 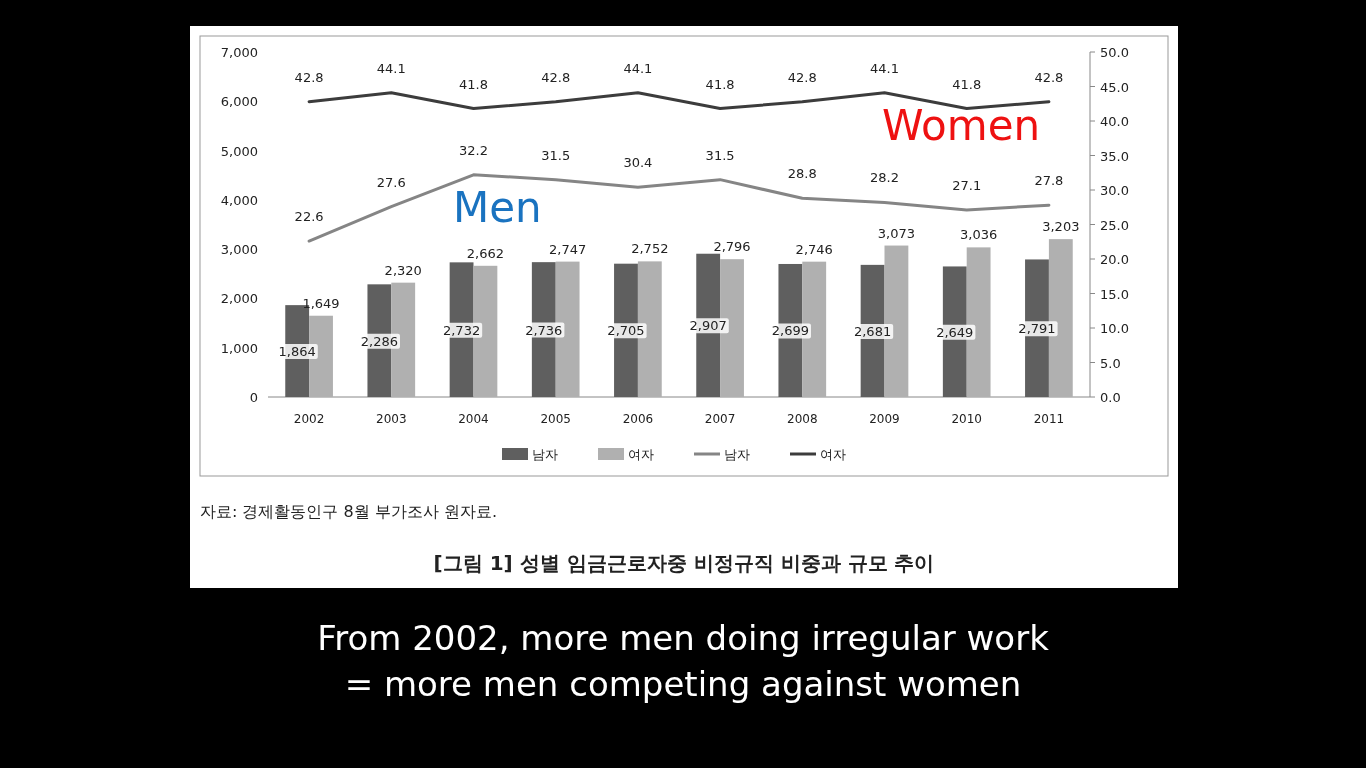 What do you see at coordinates (391, 419) in the screenshot?
I see `x-tick-label: 2003` at bounding box center [391, 419].